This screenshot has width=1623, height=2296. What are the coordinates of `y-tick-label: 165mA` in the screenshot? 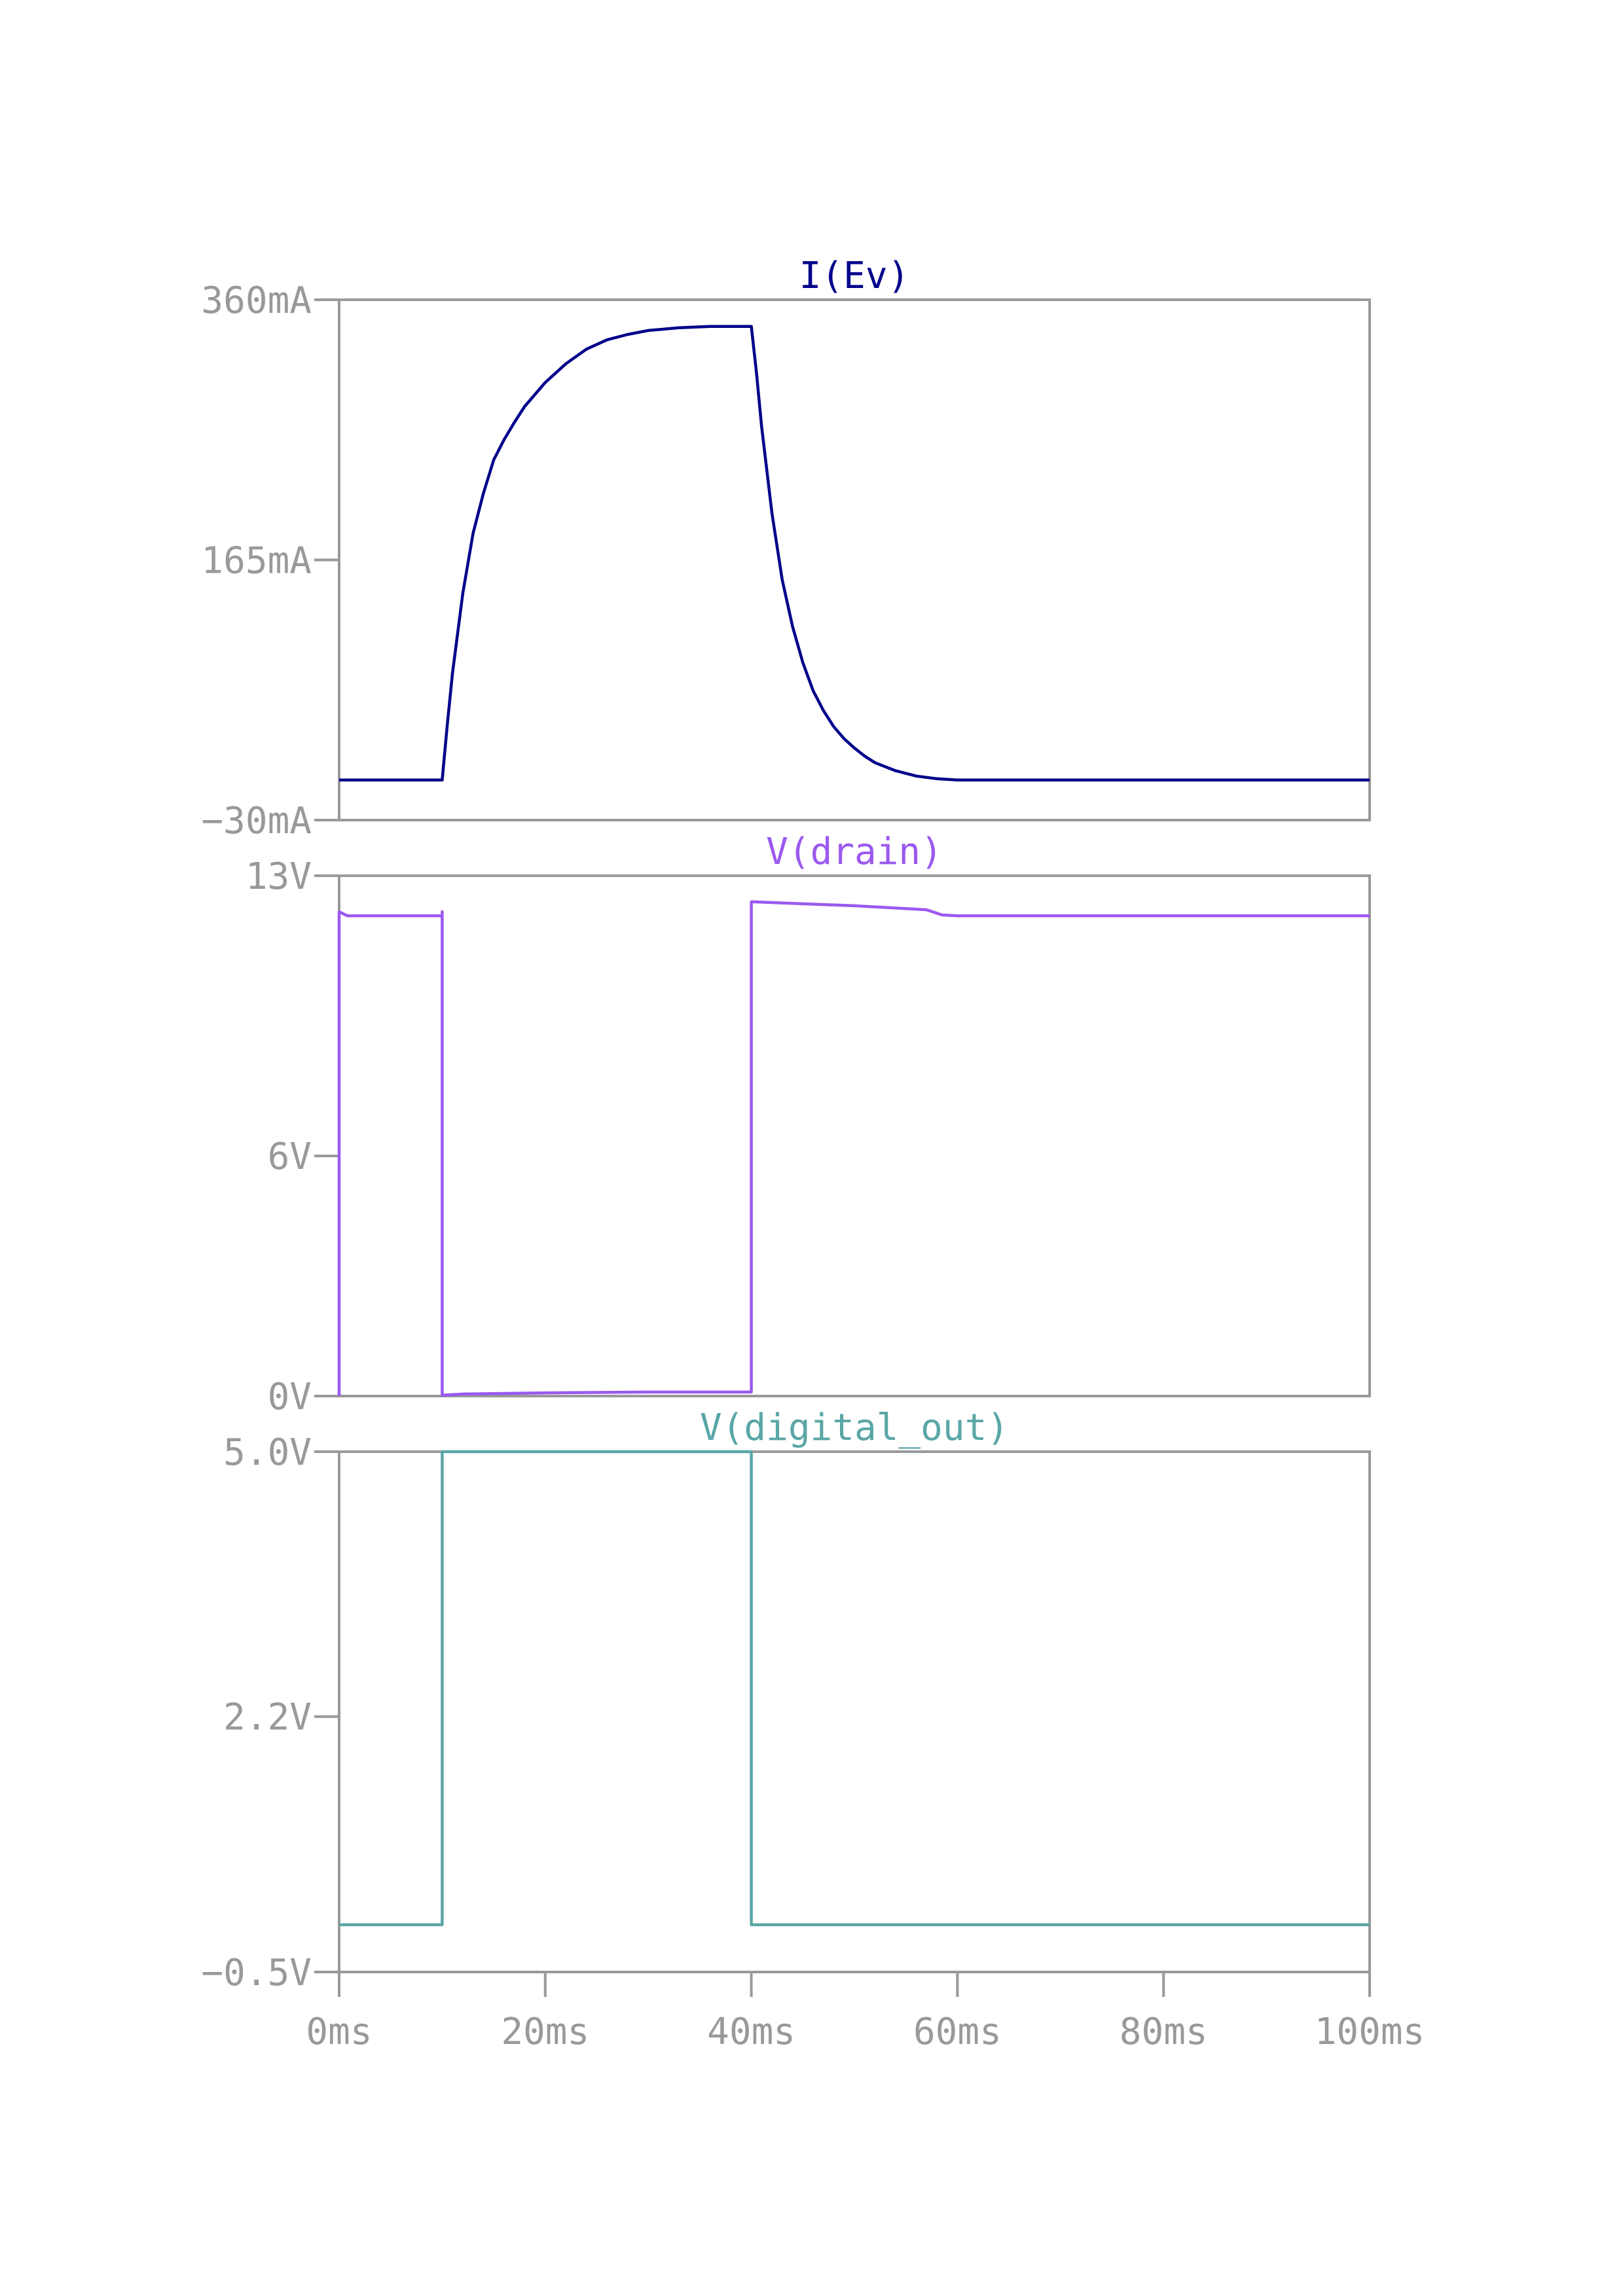 It's located at (256, 561).